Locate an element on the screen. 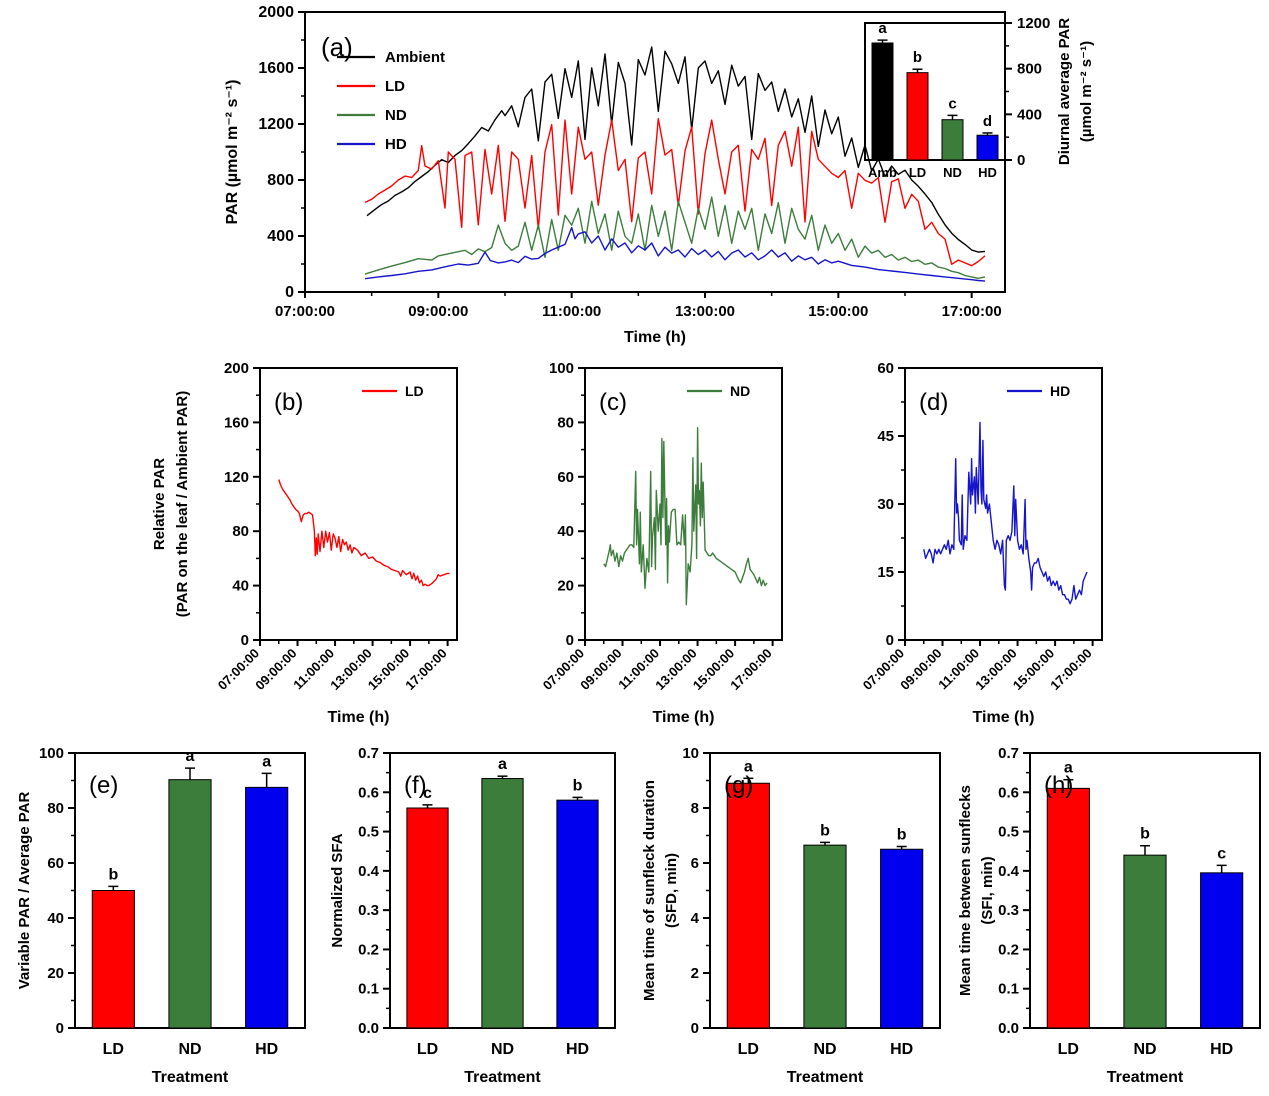  svg-text: 6 is located at coordinates (695, 863).